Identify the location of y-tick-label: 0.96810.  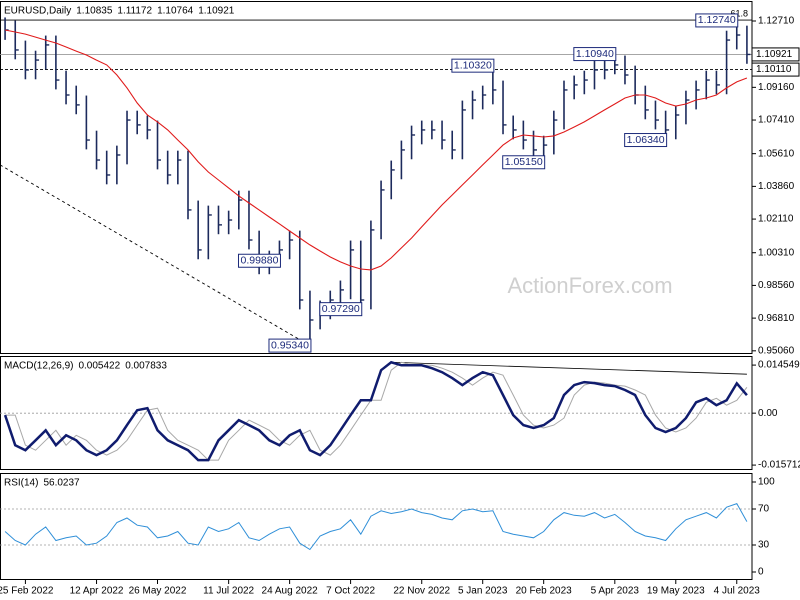
(776, 318).